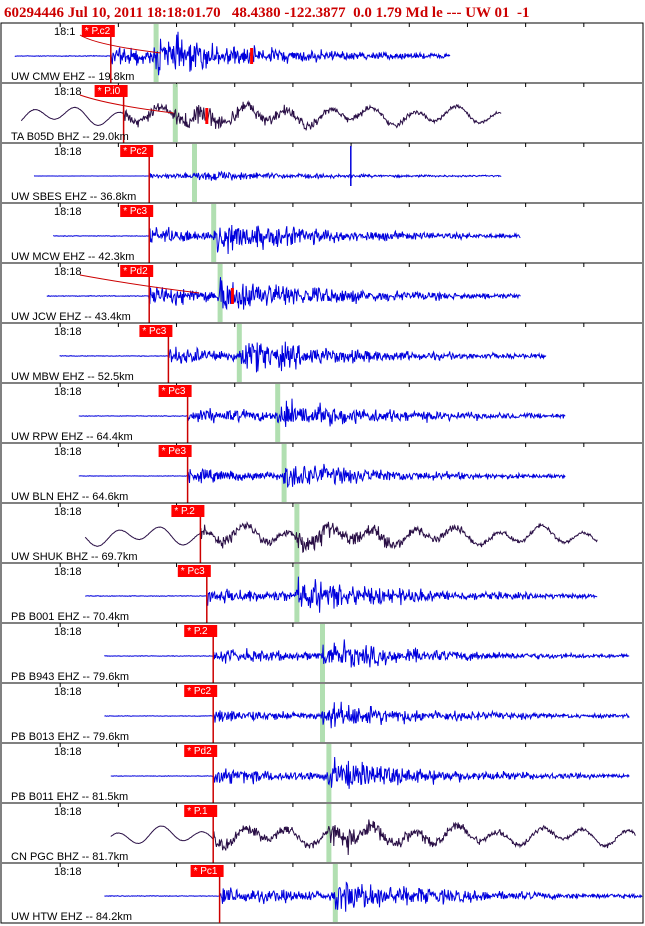 This screenshot has height=926, width=645. Describe the element at coordinates (73, 197) in the screenshot. I see `station-label: UW SBES EHZ -- 36.8km` at that location.